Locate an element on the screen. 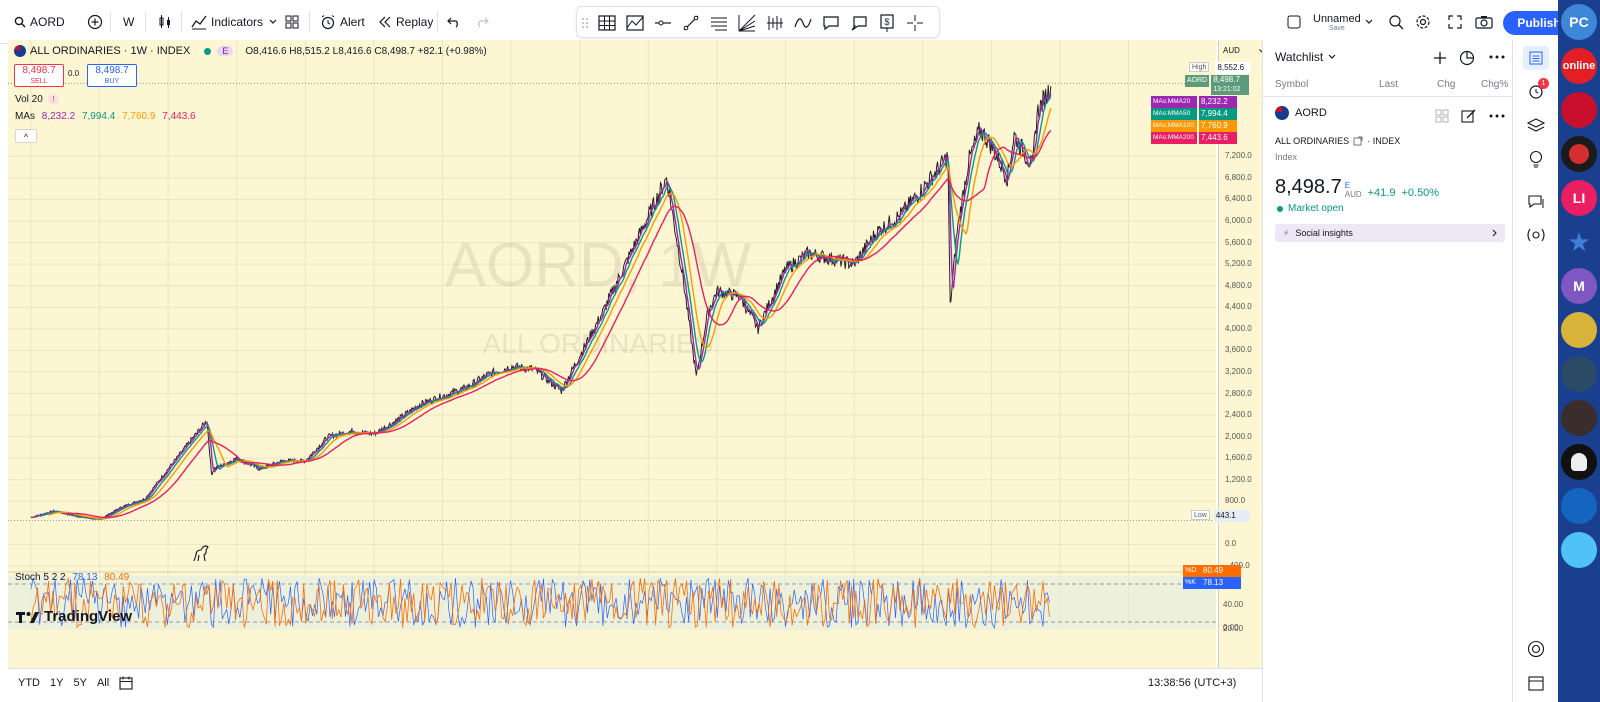 The width and height of the screenshot is (1600, 702). fib-fan-icon is located at coordinates (747, 23).